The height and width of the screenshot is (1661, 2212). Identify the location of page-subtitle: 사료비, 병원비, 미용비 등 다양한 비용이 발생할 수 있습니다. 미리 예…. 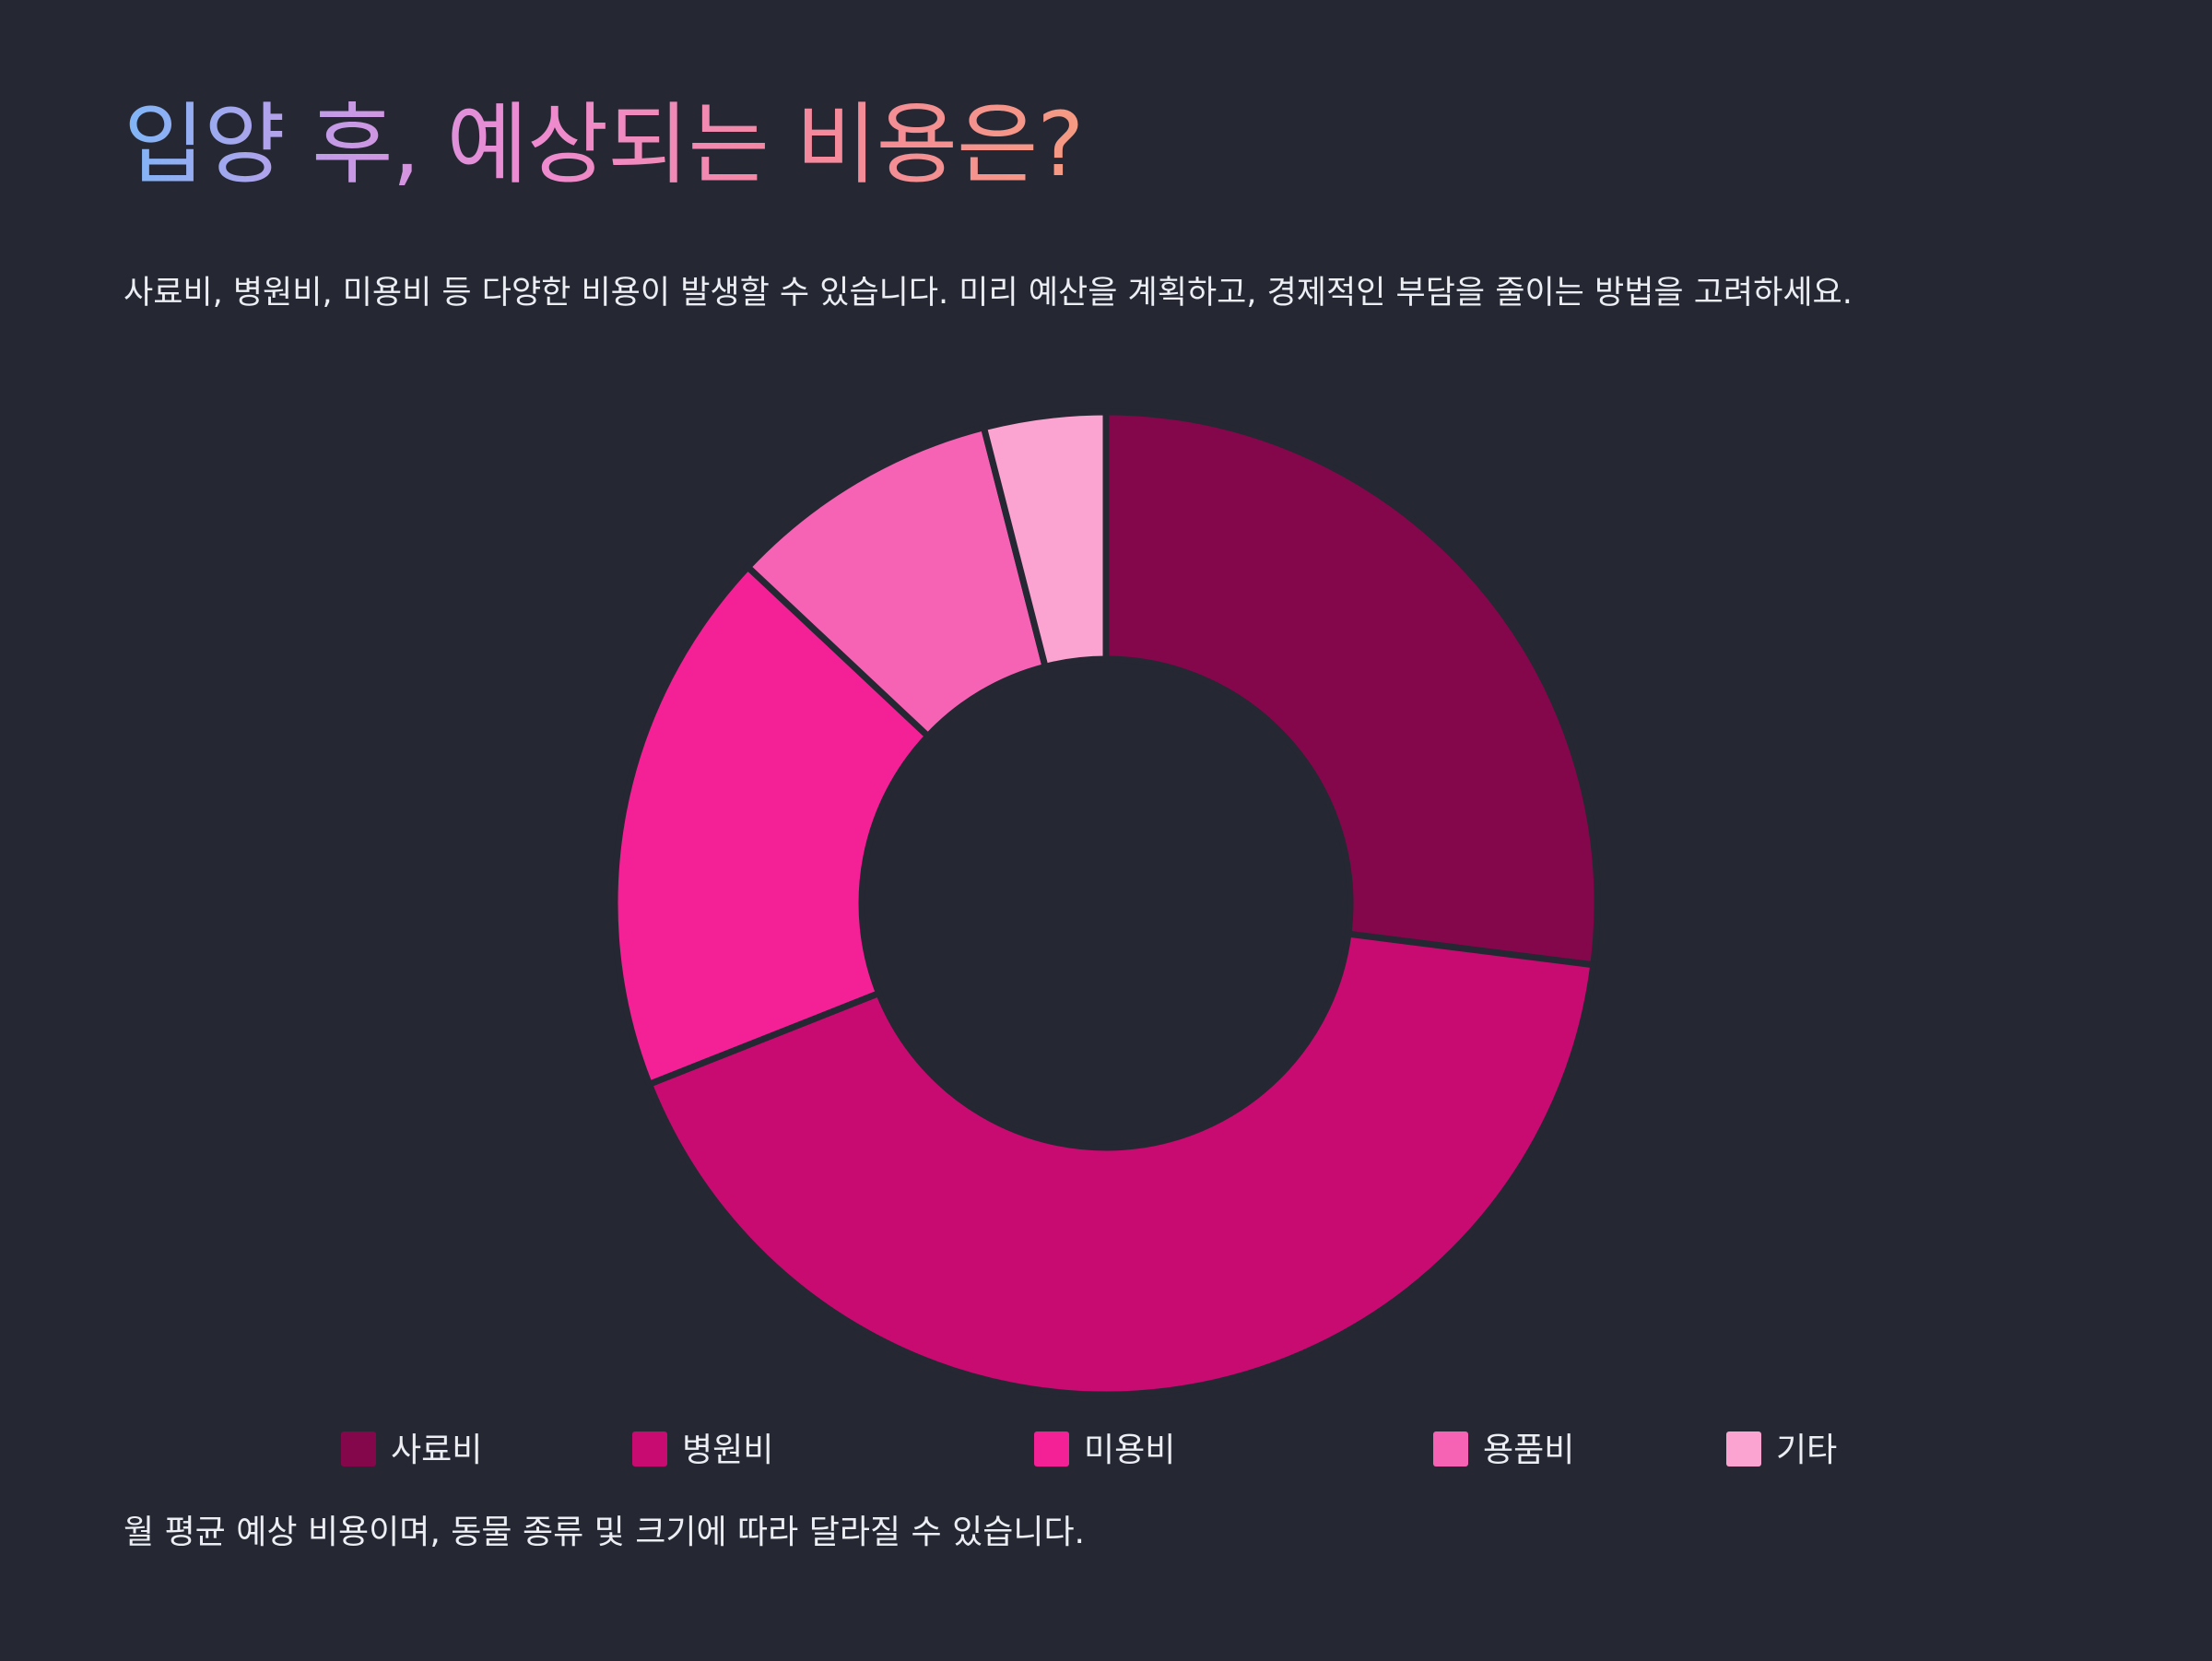
(988, 294).